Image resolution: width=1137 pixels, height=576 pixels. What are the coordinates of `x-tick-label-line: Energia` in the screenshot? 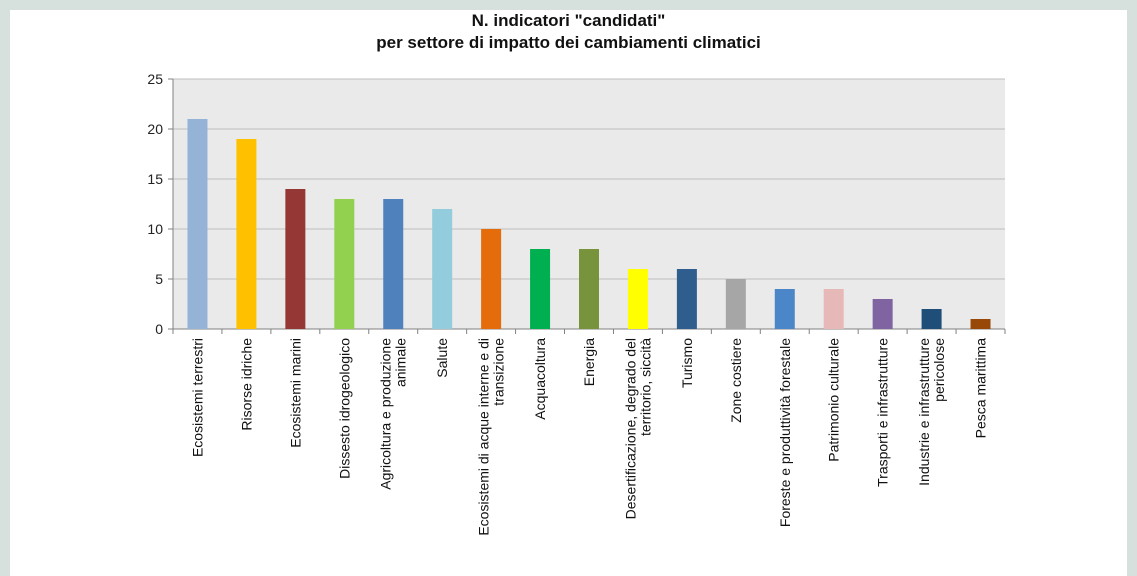 It's located at (589, 362).